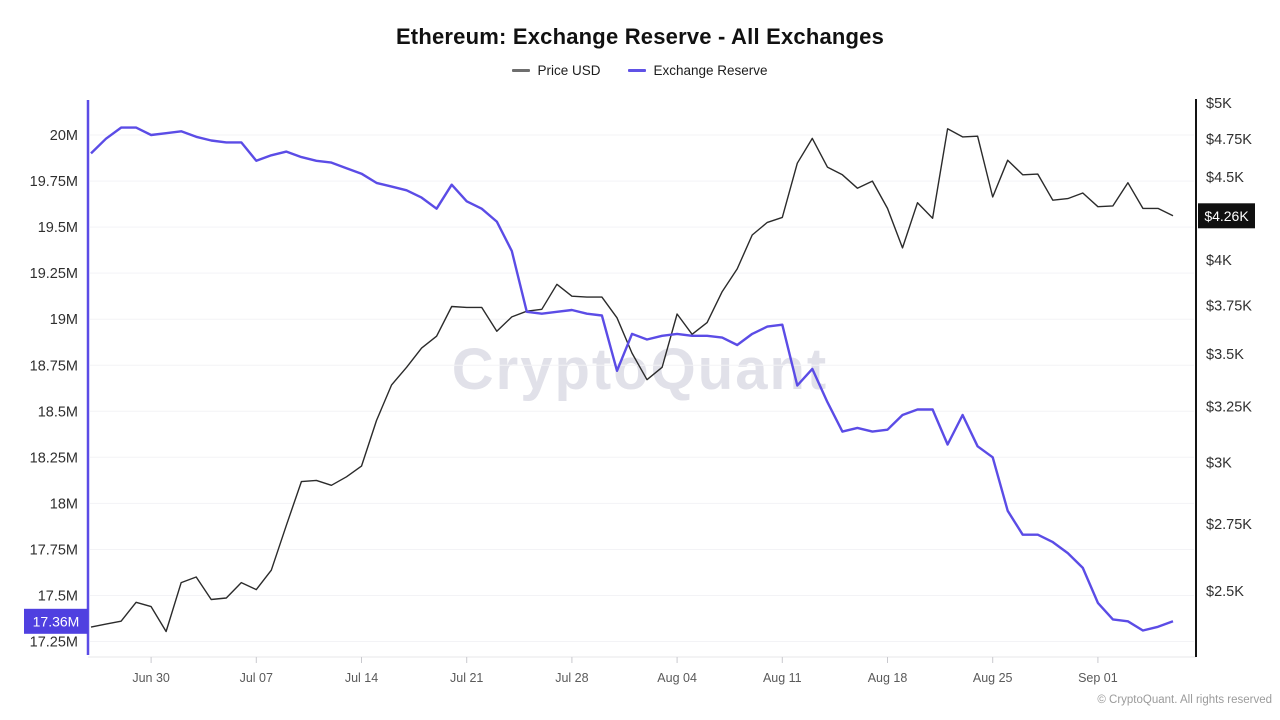 This screenshot has width=1280, height=720. I want to click on price-value-badge, so click(1226, 216).